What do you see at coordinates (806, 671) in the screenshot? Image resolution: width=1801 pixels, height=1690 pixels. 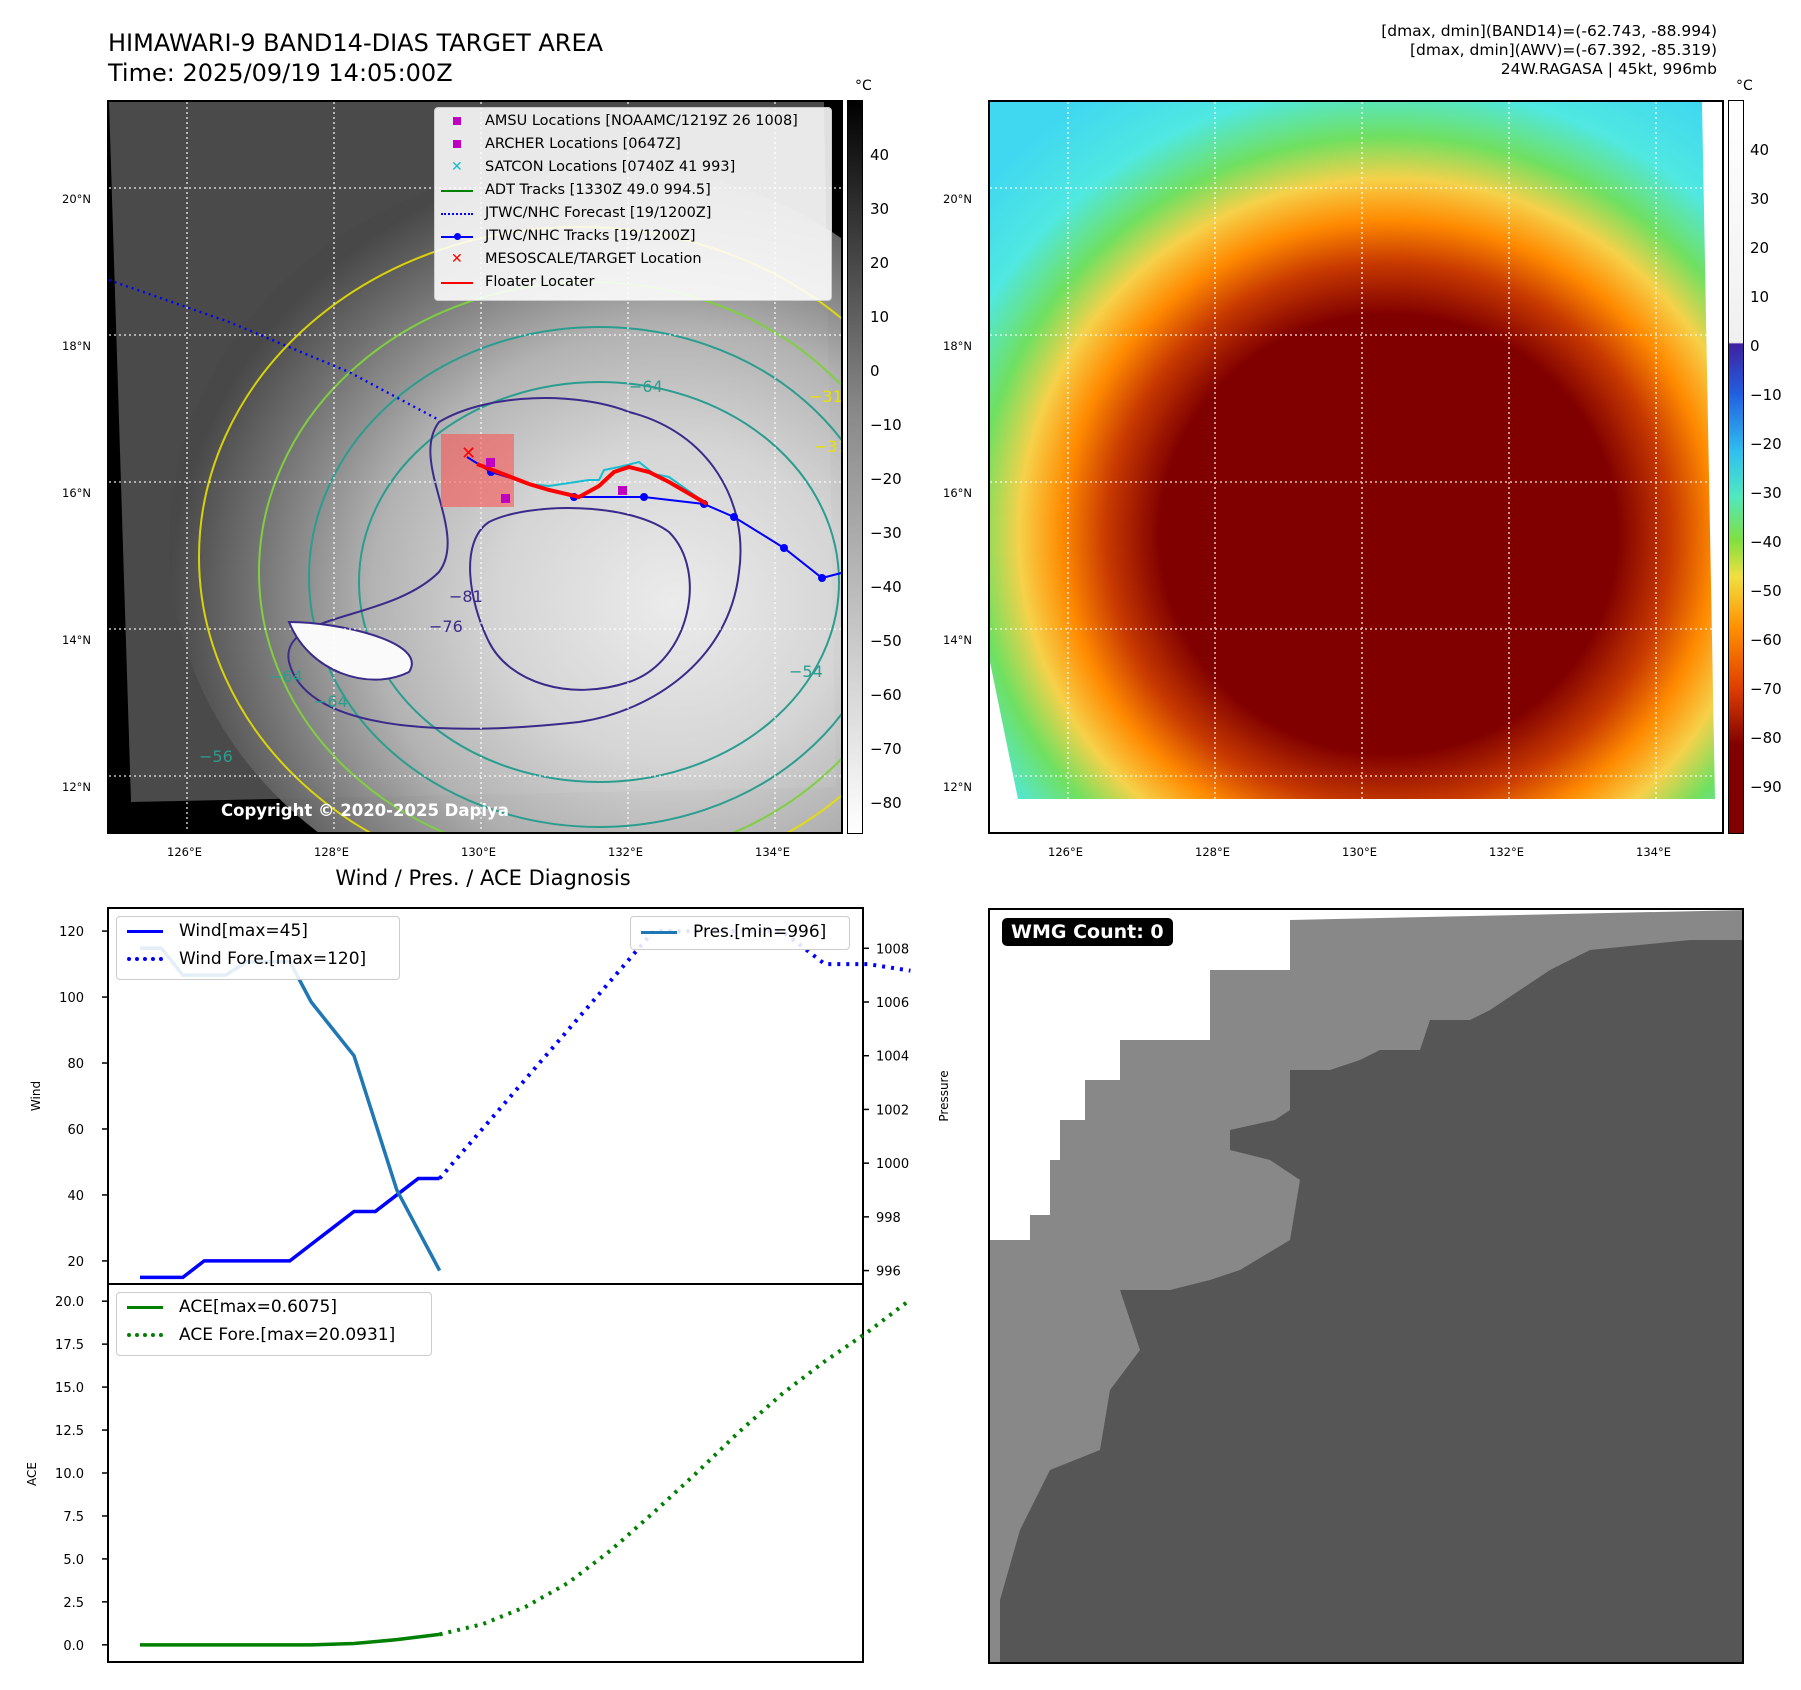 I see `contour-label: −54` at bounding box center [806, 671].